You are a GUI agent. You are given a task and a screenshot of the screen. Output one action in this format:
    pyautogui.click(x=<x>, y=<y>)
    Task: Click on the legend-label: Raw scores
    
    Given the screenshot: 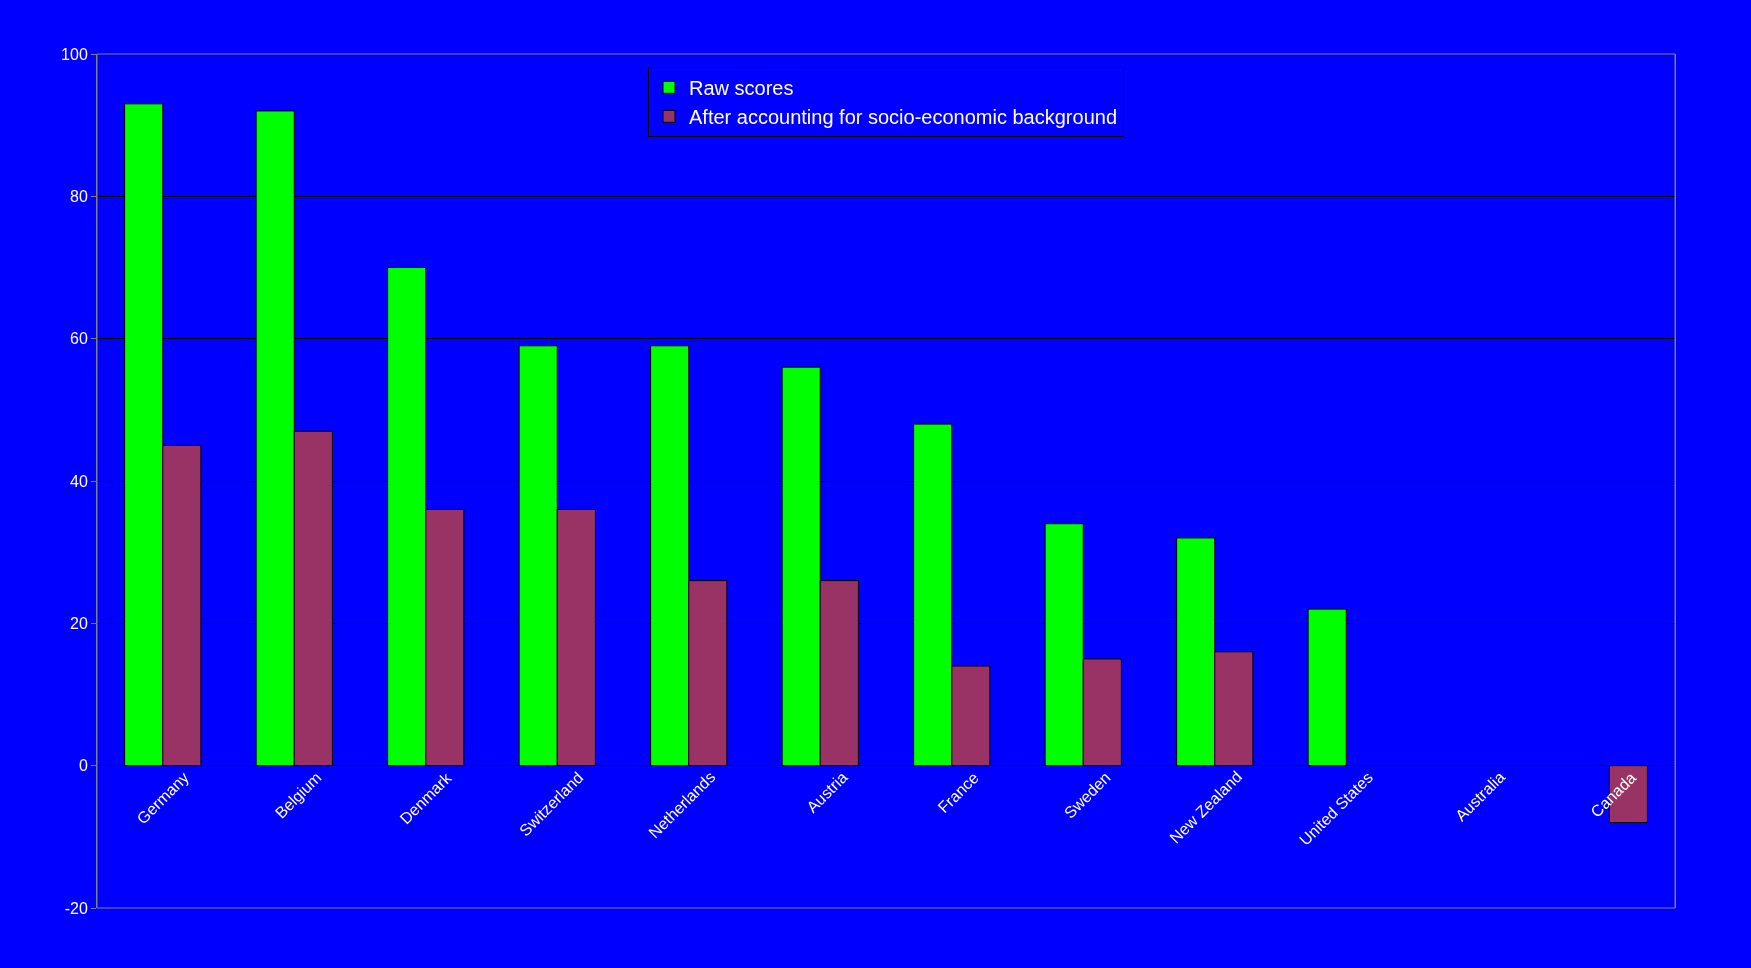 What is the action you would take?
    pyautogui.click(x=741, y=88)
    